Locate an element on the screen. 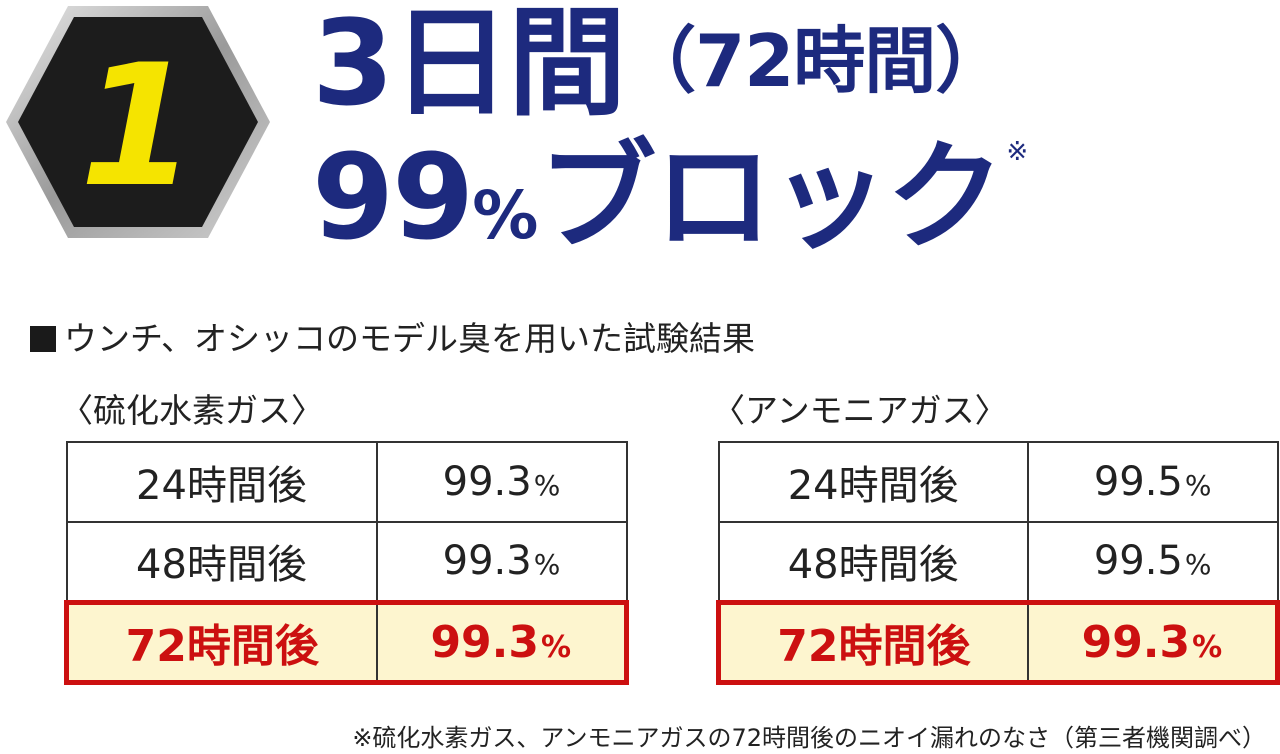  number-badge: 1 is located at coordinates (138, 122).